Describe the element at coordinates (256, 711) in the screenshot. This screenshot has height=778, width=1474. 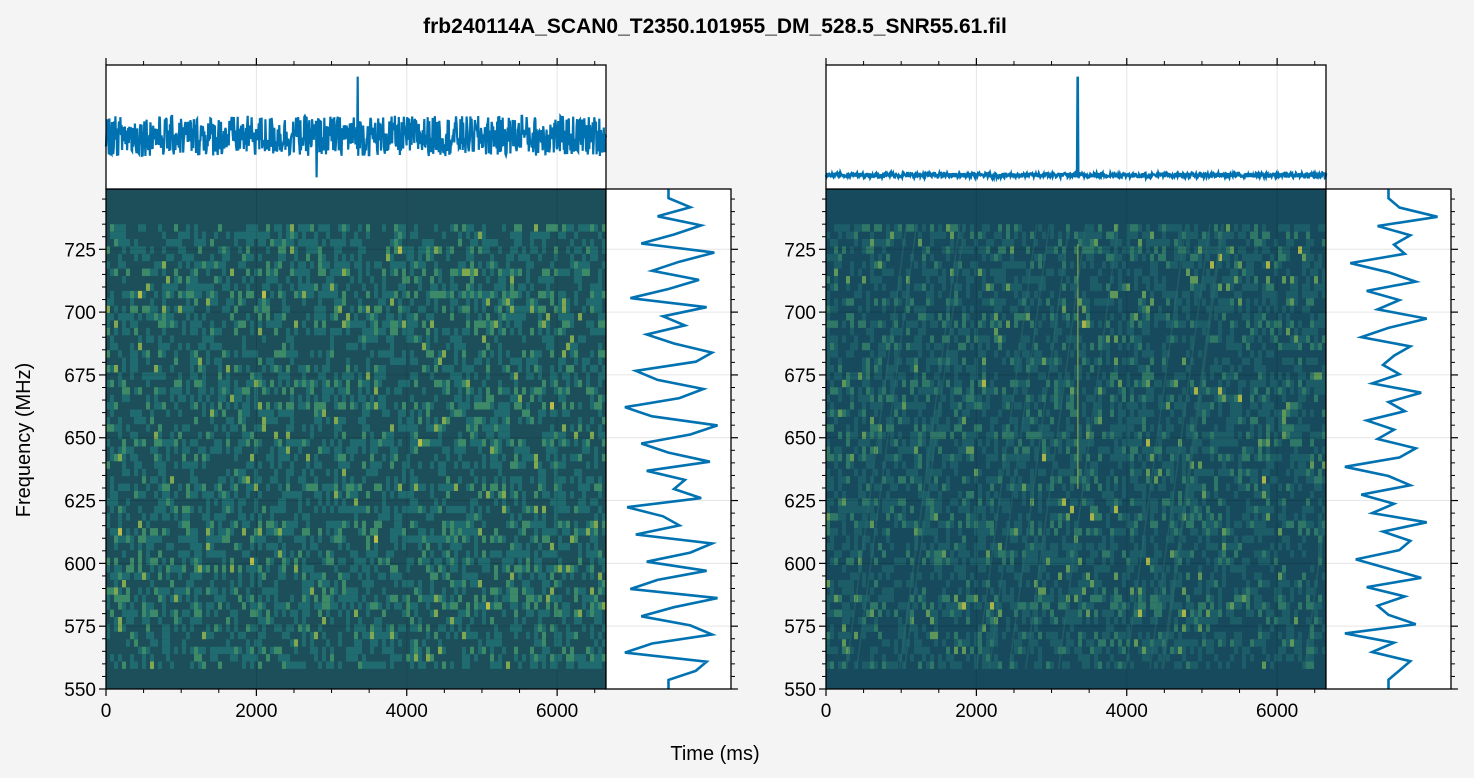
I see `x-tick-label: 2000` at that location.